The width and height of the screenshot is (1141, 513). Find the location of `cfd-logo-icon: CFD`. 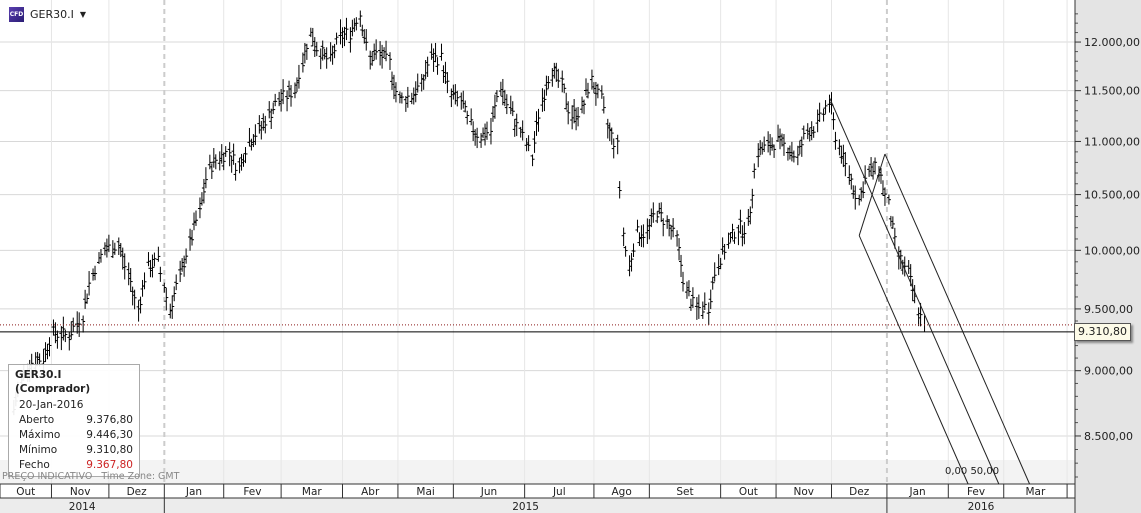

cfd-logo-icon: CFD is located at coordinates (16, 14).